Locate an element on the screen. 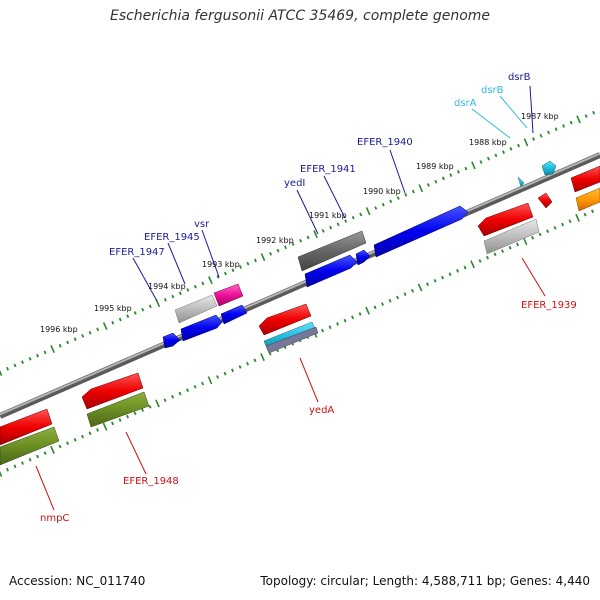 The width and height of the screenshot is (600, 600). gene-efer-1947 is located at coordinates (171, 340).